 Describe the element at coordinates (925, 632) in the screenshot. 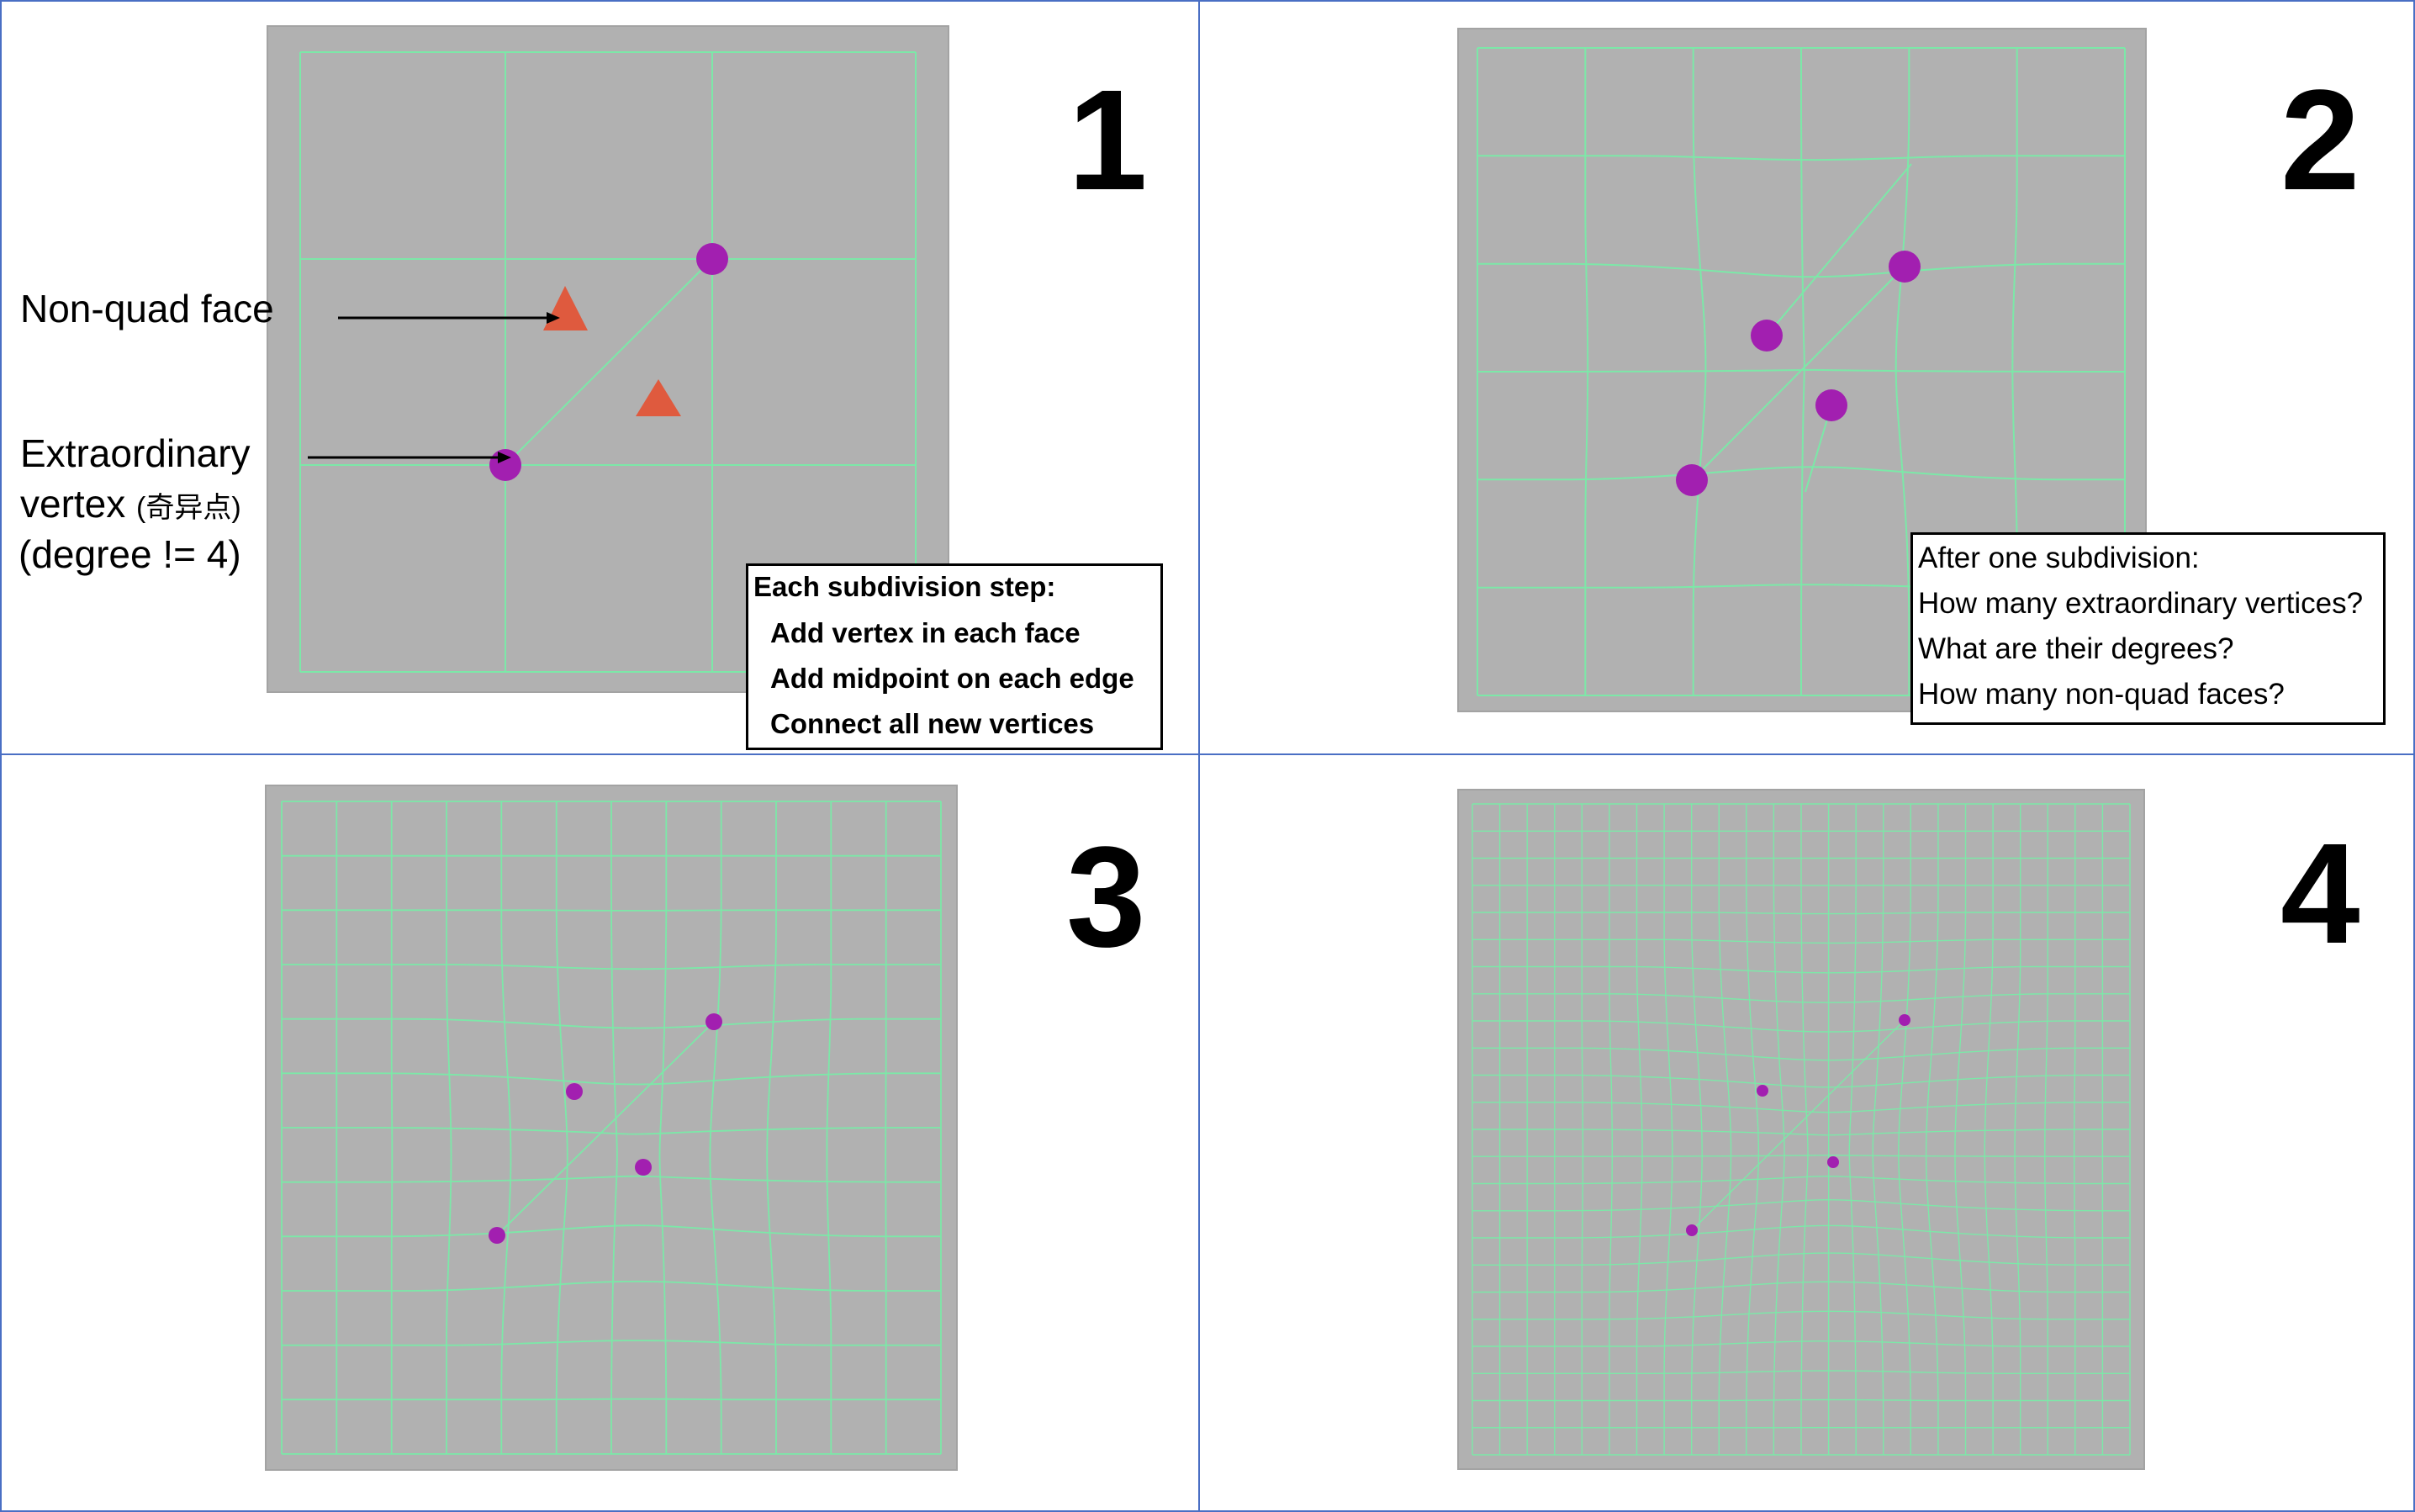

I see `step-item-face-vertex: Add vertex in each face` at that location.